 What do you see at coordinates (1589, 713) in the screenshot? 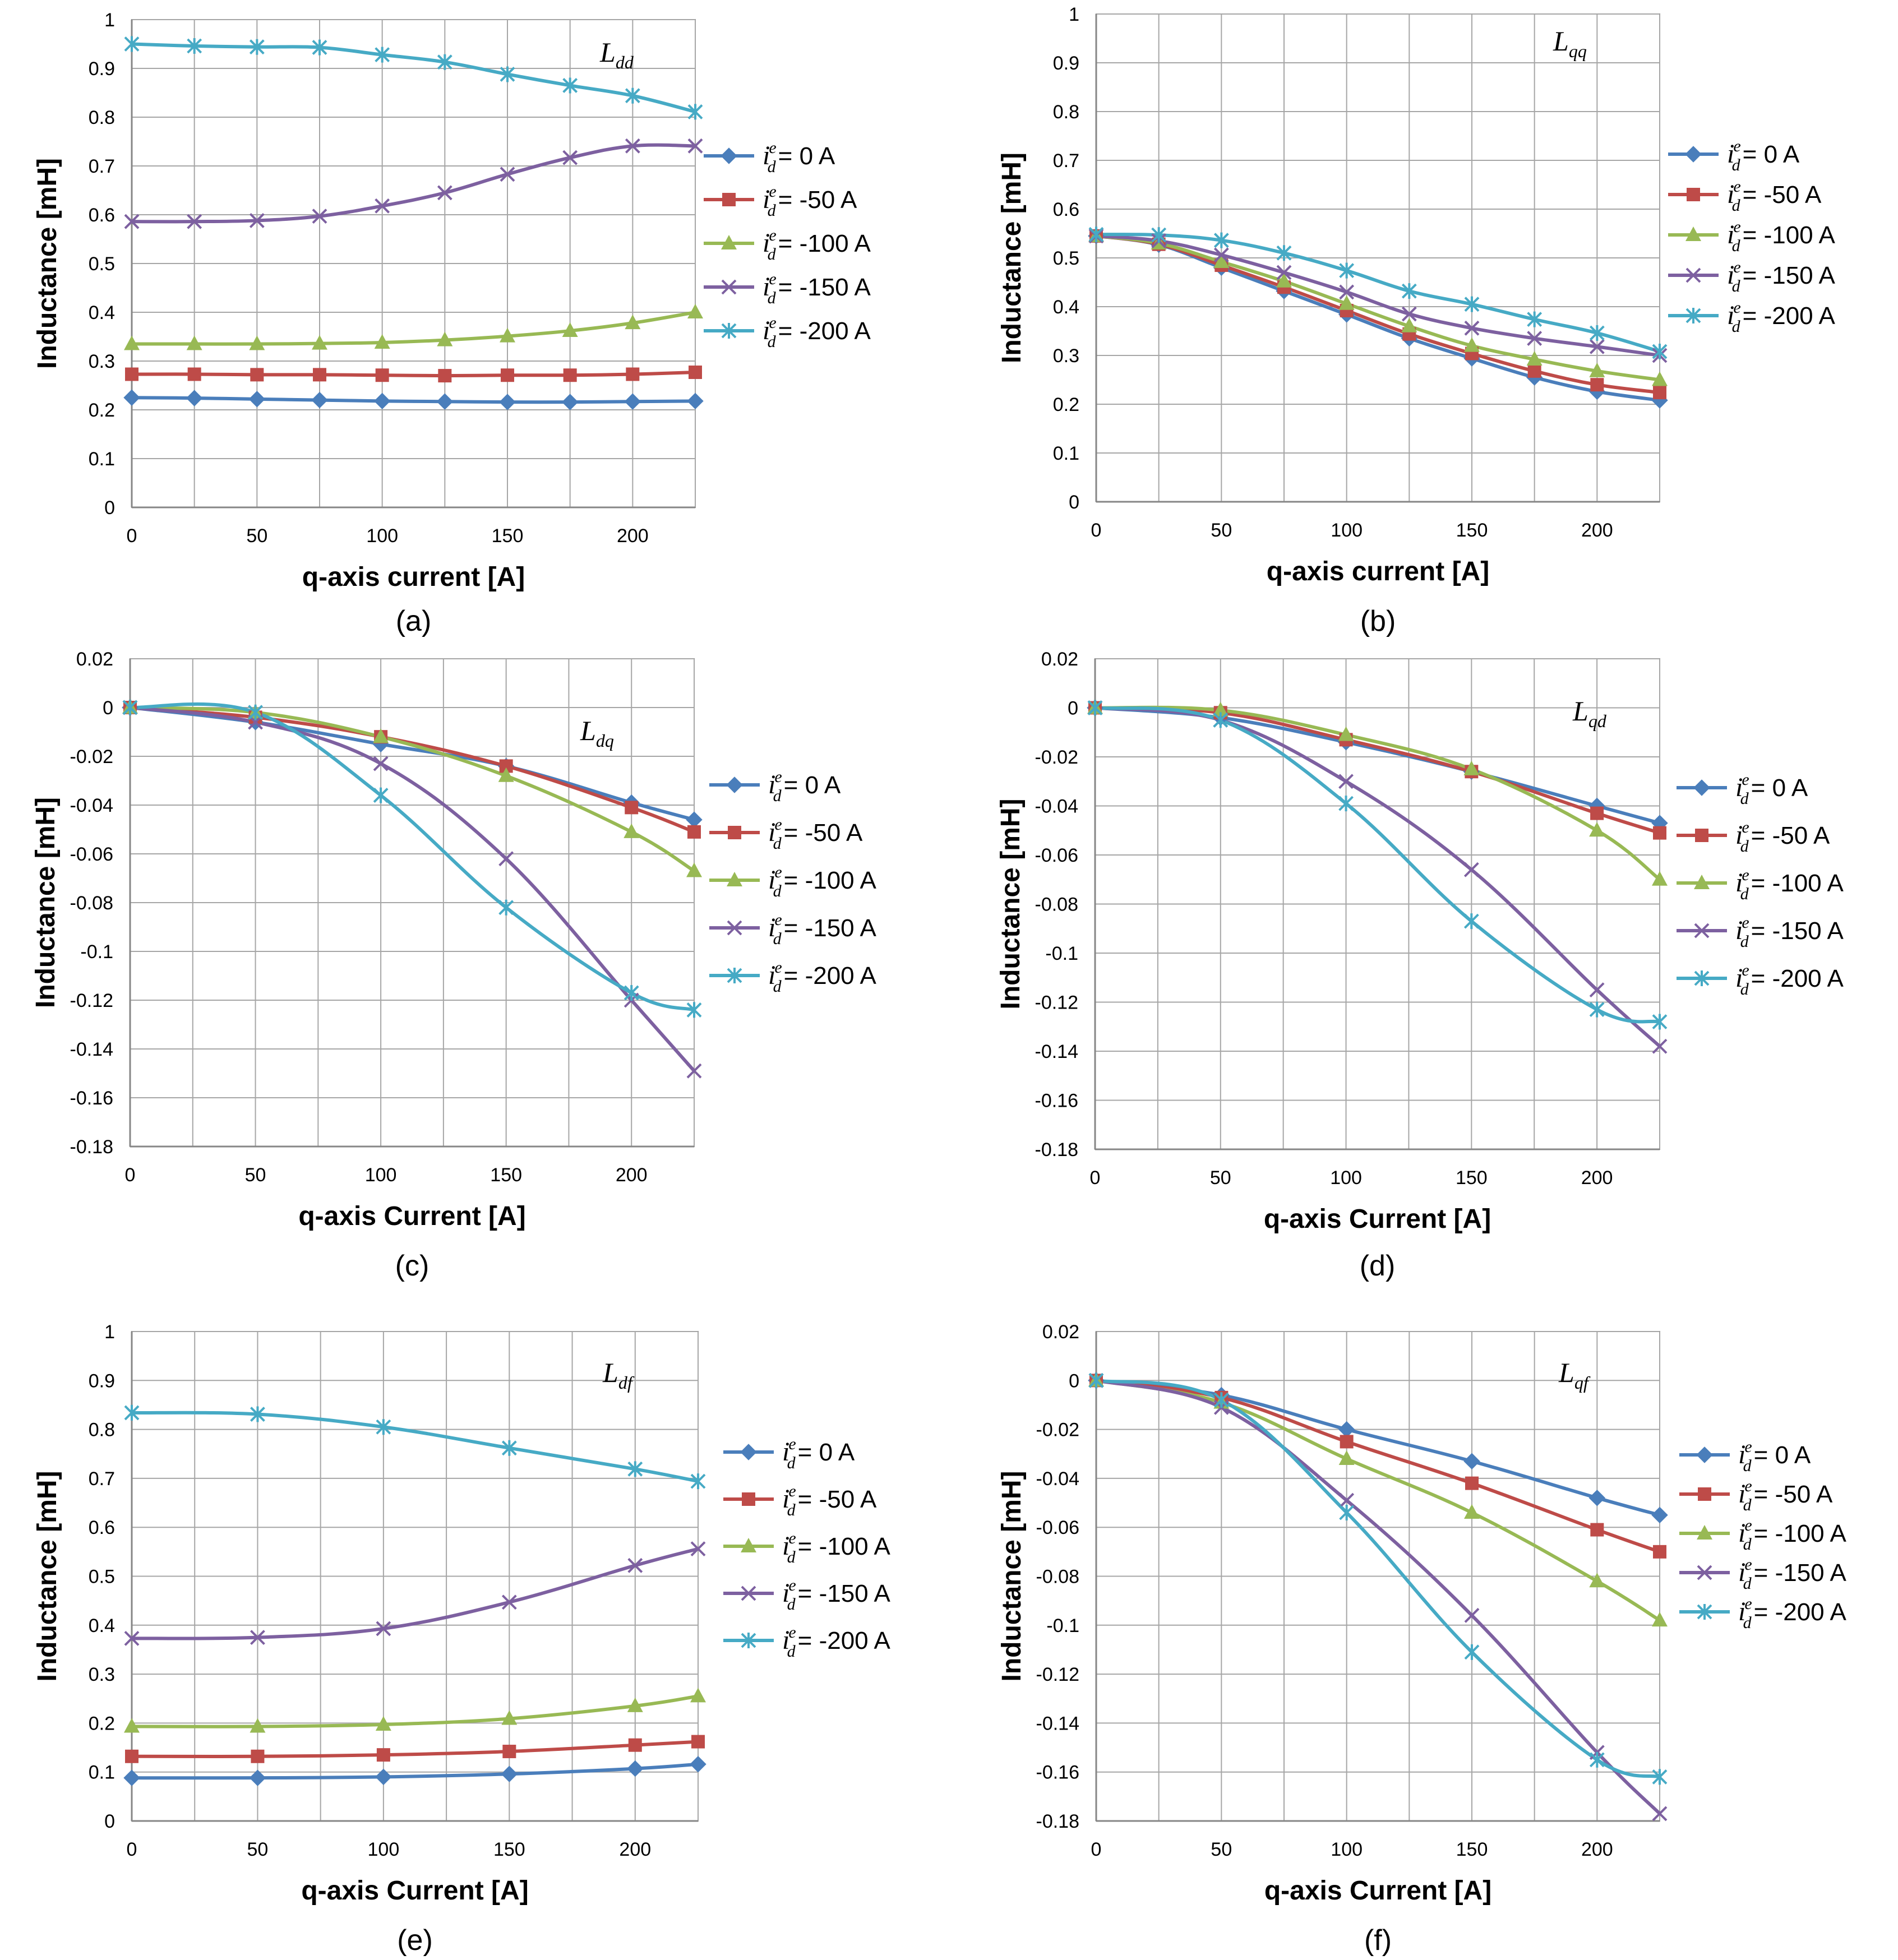
I see `chart-annotation: Lqd` at bounding box center [1589, 713].